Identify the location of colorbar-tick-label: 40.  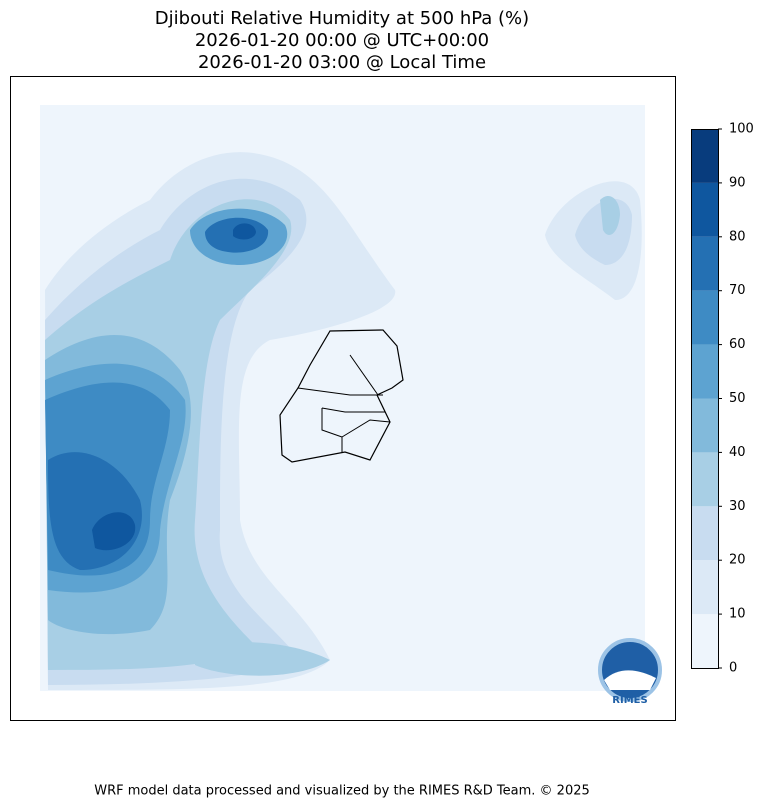
(737, 452).